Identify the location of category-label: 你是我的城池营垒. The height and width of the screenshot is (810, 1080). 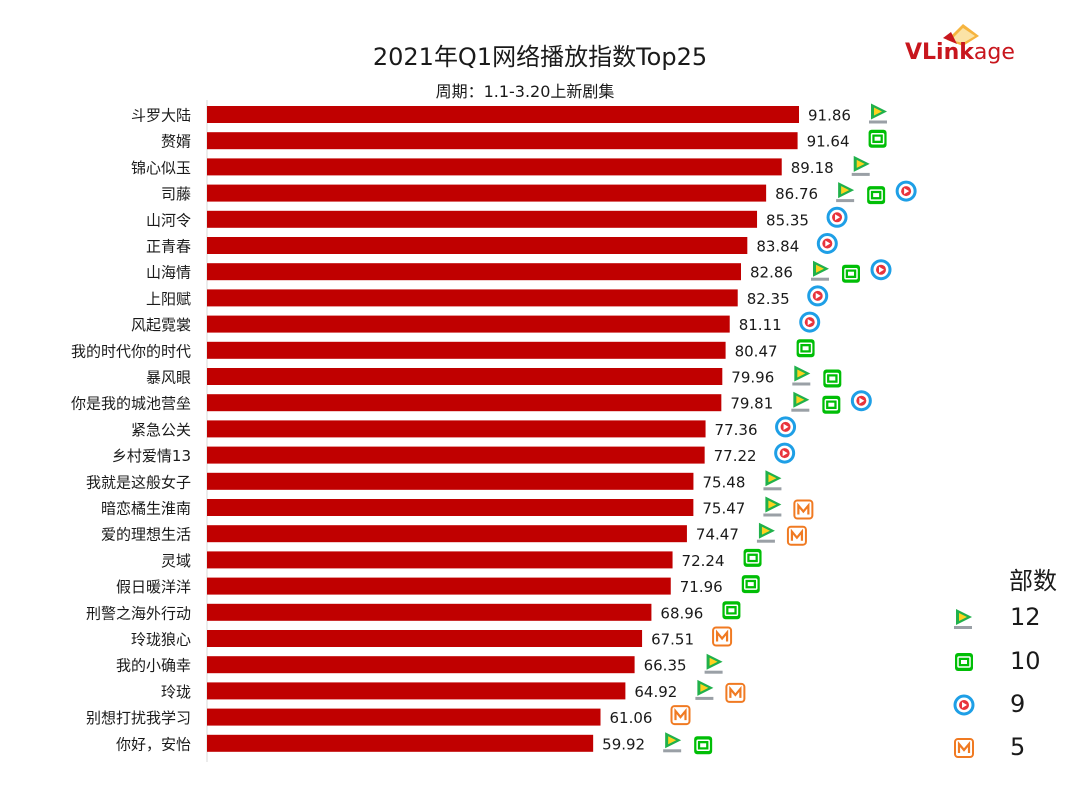
(131, 404).